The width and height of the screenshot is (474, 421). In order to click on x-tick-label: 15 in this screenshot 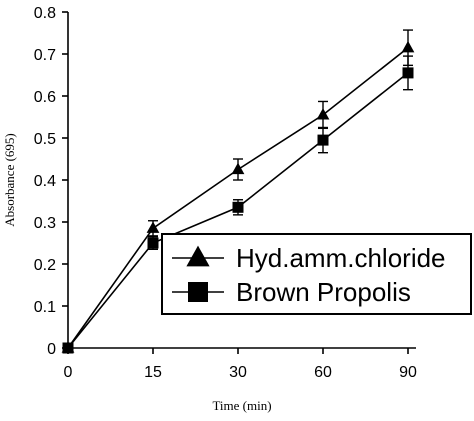, I will do `click(153, 372)`.